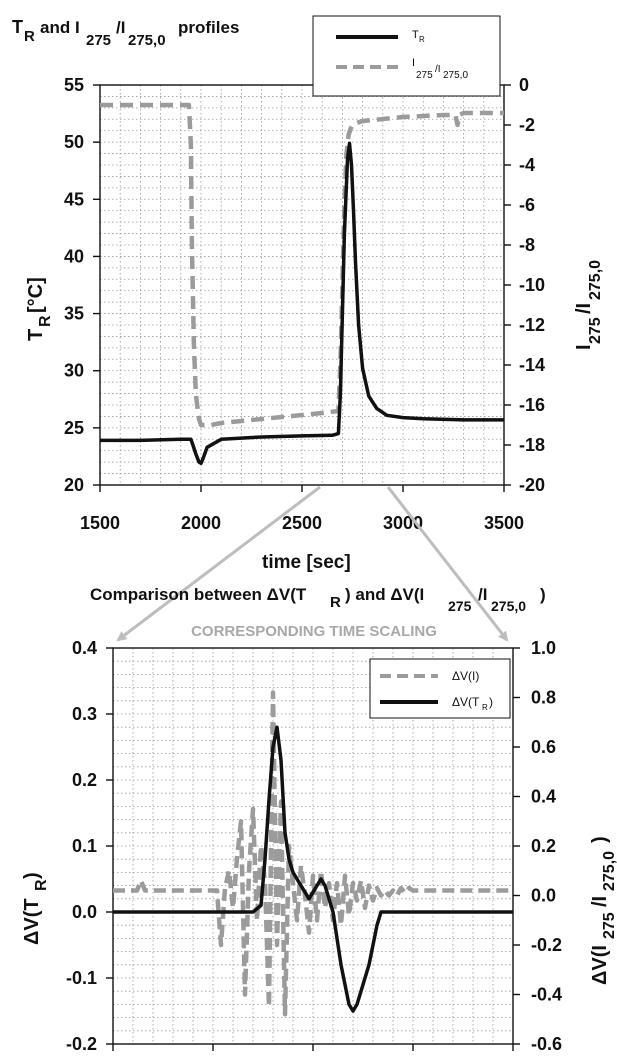 The width and height of the screenshot is (617, 1057). What do you see at coordinates (36, 295) in the screenshot?
I see `svg-text: [°C]` at bounding box center [36, 295].